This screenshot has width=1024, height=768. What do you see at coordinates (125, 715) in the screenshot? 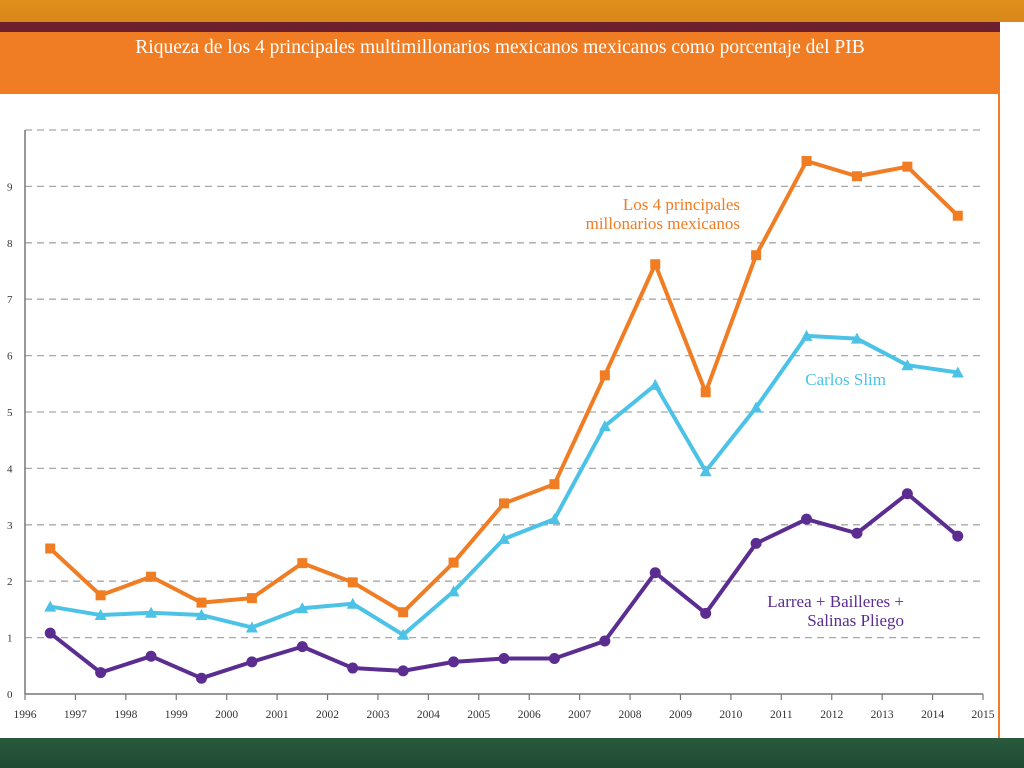
I see `x-tick-label: 1998` at bounding box center [125, 715].